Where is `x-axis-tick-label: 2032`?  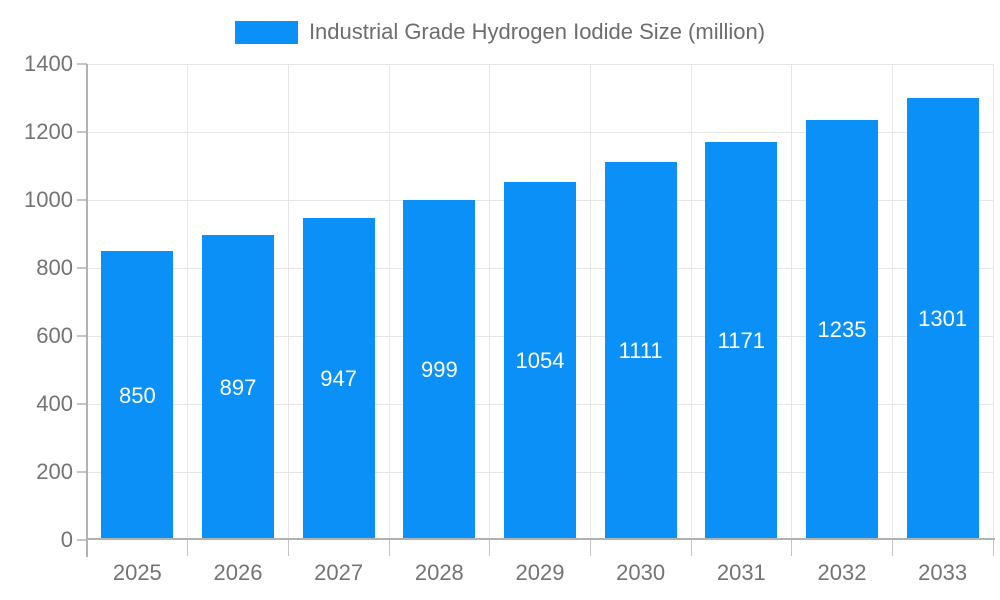 x-axis-tick-label: 2032 is located at coordinates (842, 572).